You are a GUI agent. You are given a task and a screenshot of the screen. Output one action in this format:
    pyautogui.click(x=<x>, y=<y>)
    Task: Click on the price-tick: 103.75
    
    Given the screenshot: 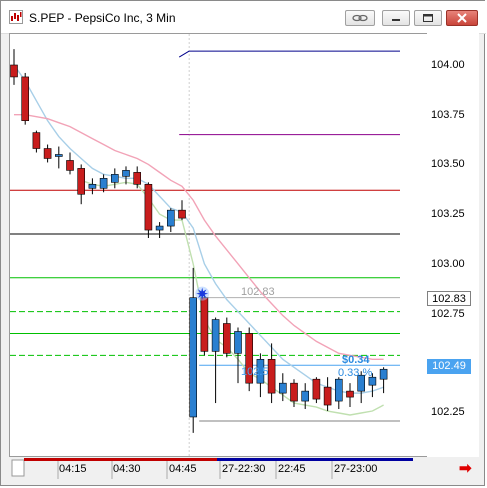 What is the action you would take?
    pyautogui.click(x=448, y=115)
    